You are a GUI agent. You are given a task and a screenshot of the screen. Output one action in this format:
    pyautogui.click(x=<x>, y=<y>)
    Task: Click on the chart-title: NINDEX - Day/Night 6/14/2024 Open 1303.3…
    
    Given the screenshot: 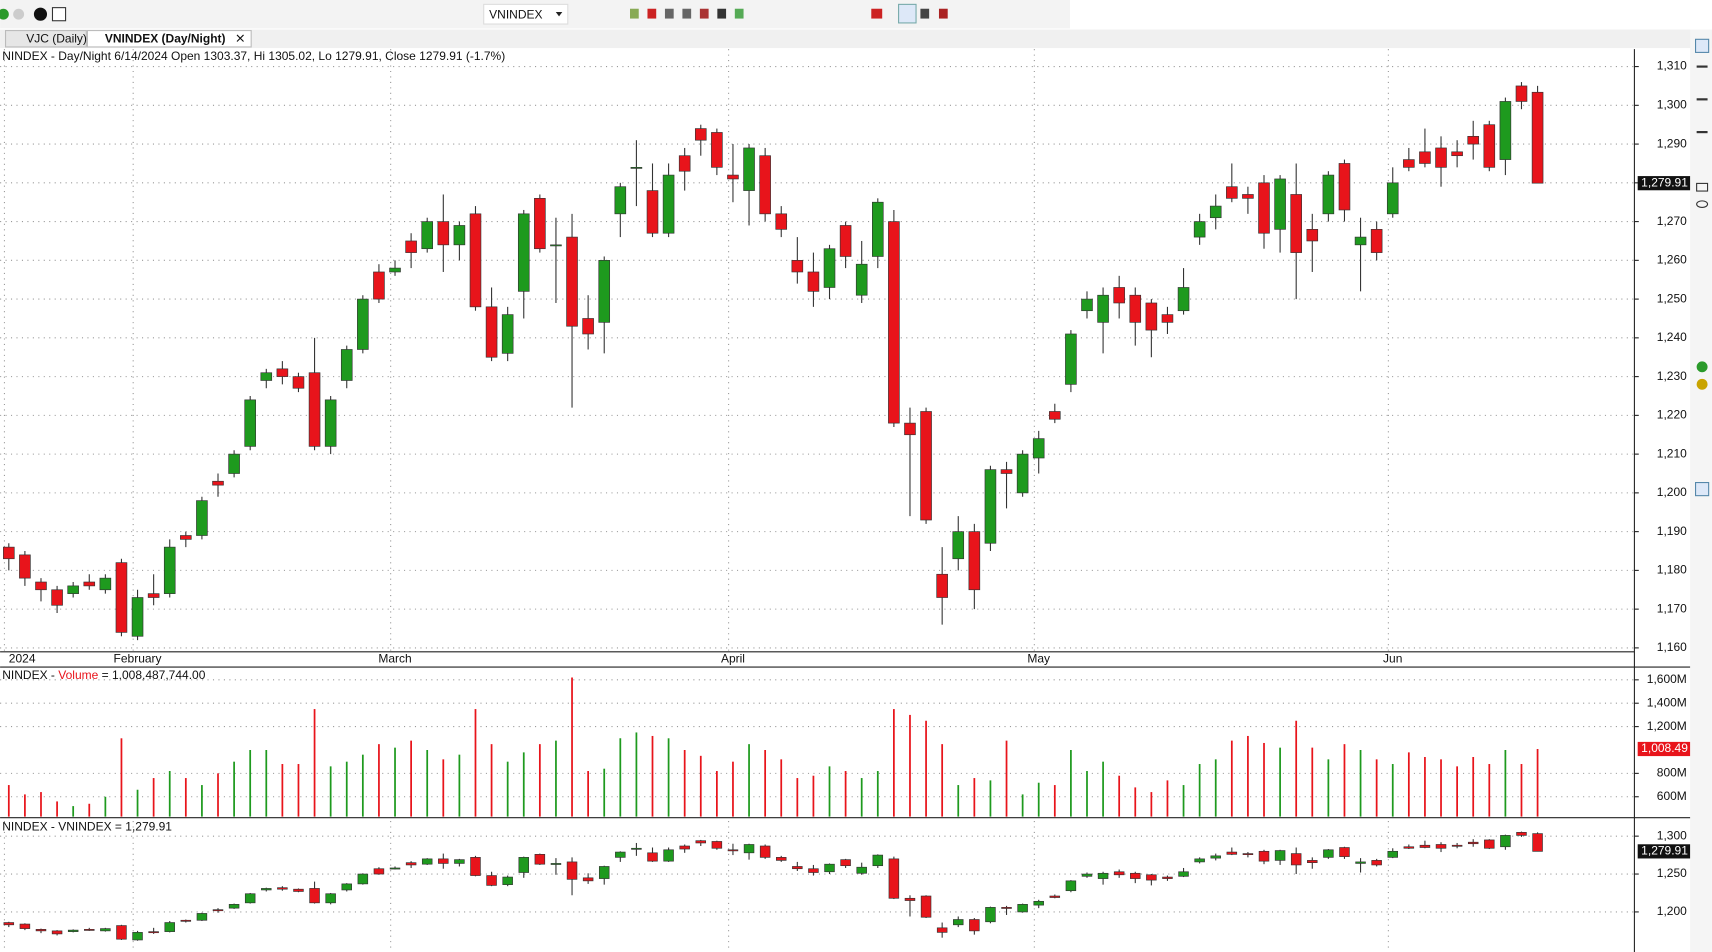 What is the action you would take?
    pyautogui.click(x=253, y=56)
    